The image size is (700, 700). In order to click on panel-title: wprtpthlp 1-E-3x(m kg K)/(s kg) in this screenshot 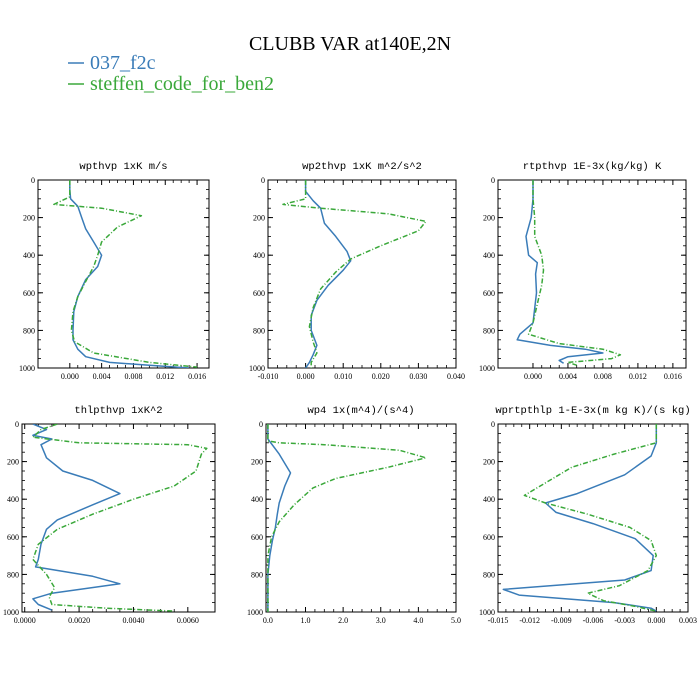, I will do `click(592, 411)`.